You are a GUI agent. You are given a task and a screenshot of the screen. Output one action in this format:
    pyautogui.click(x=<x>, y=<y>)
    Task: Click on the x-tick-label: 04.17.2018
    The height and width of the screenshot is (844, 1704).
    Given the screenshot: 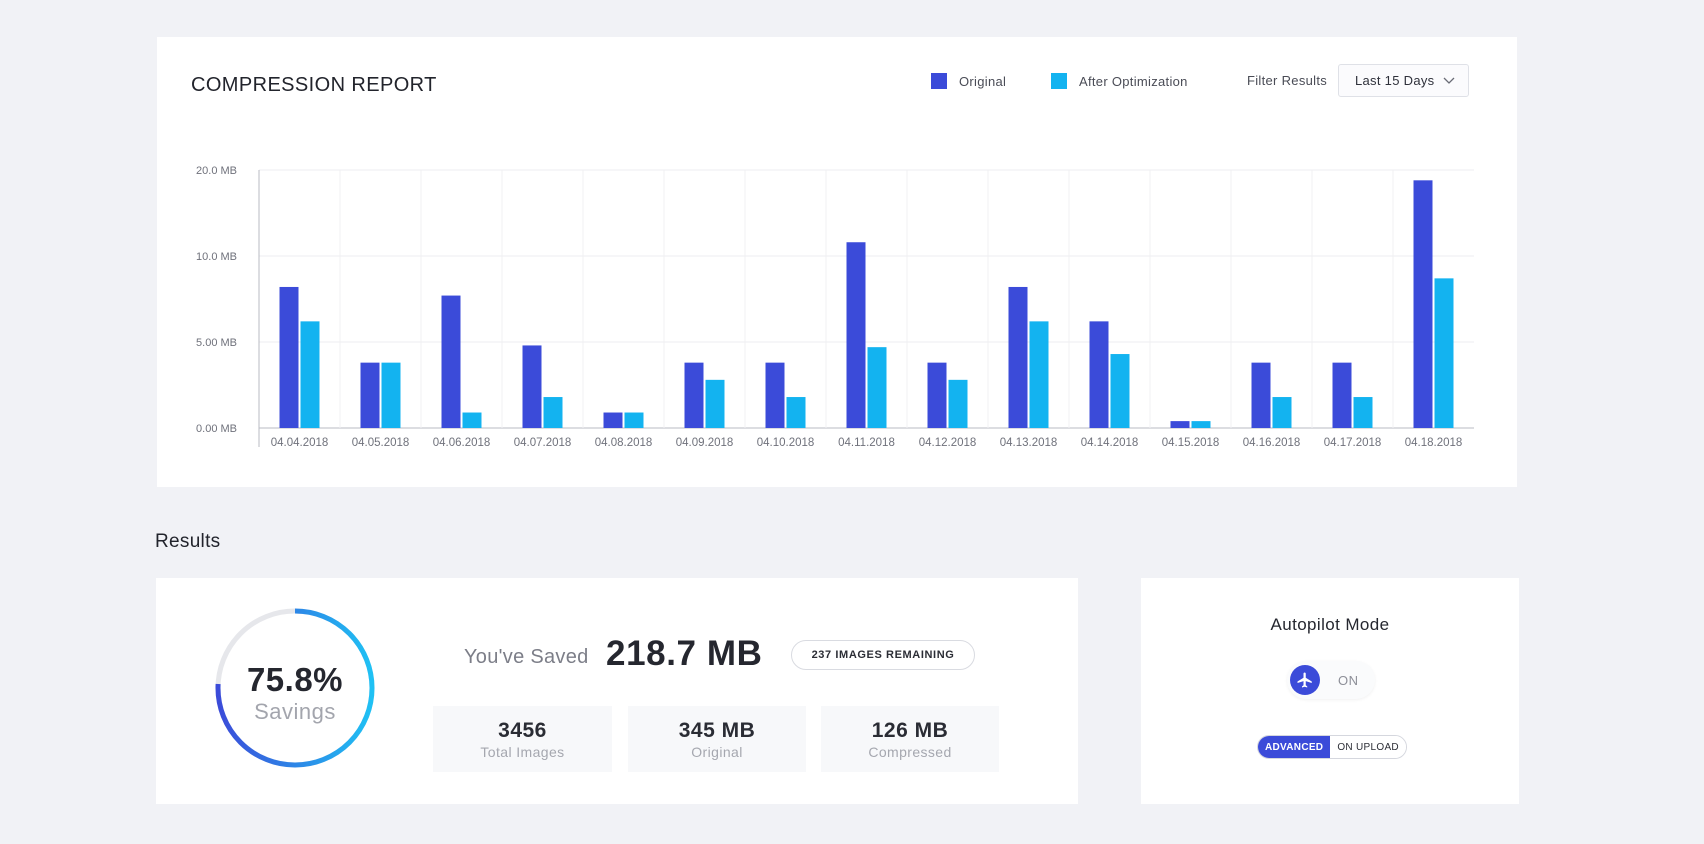 What is the action you would take?
    pyautogui.click(x=1353, y=443)
    